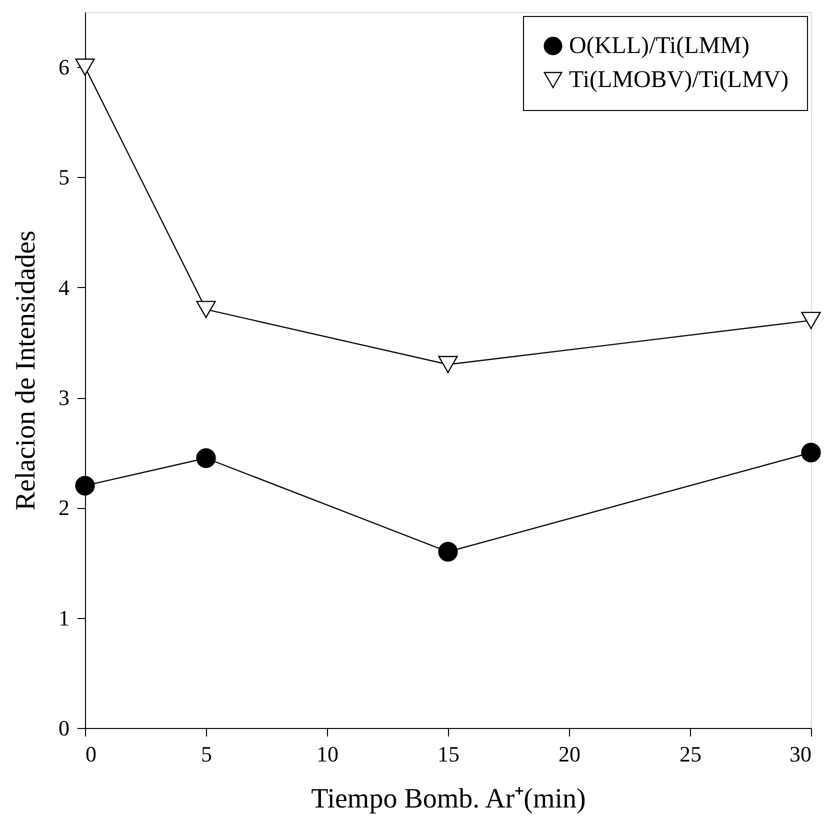  What do you see at coordinates (64, 287) in the screenshot?
I see `y-tick-label: 4` at bounding box center [64, 287].